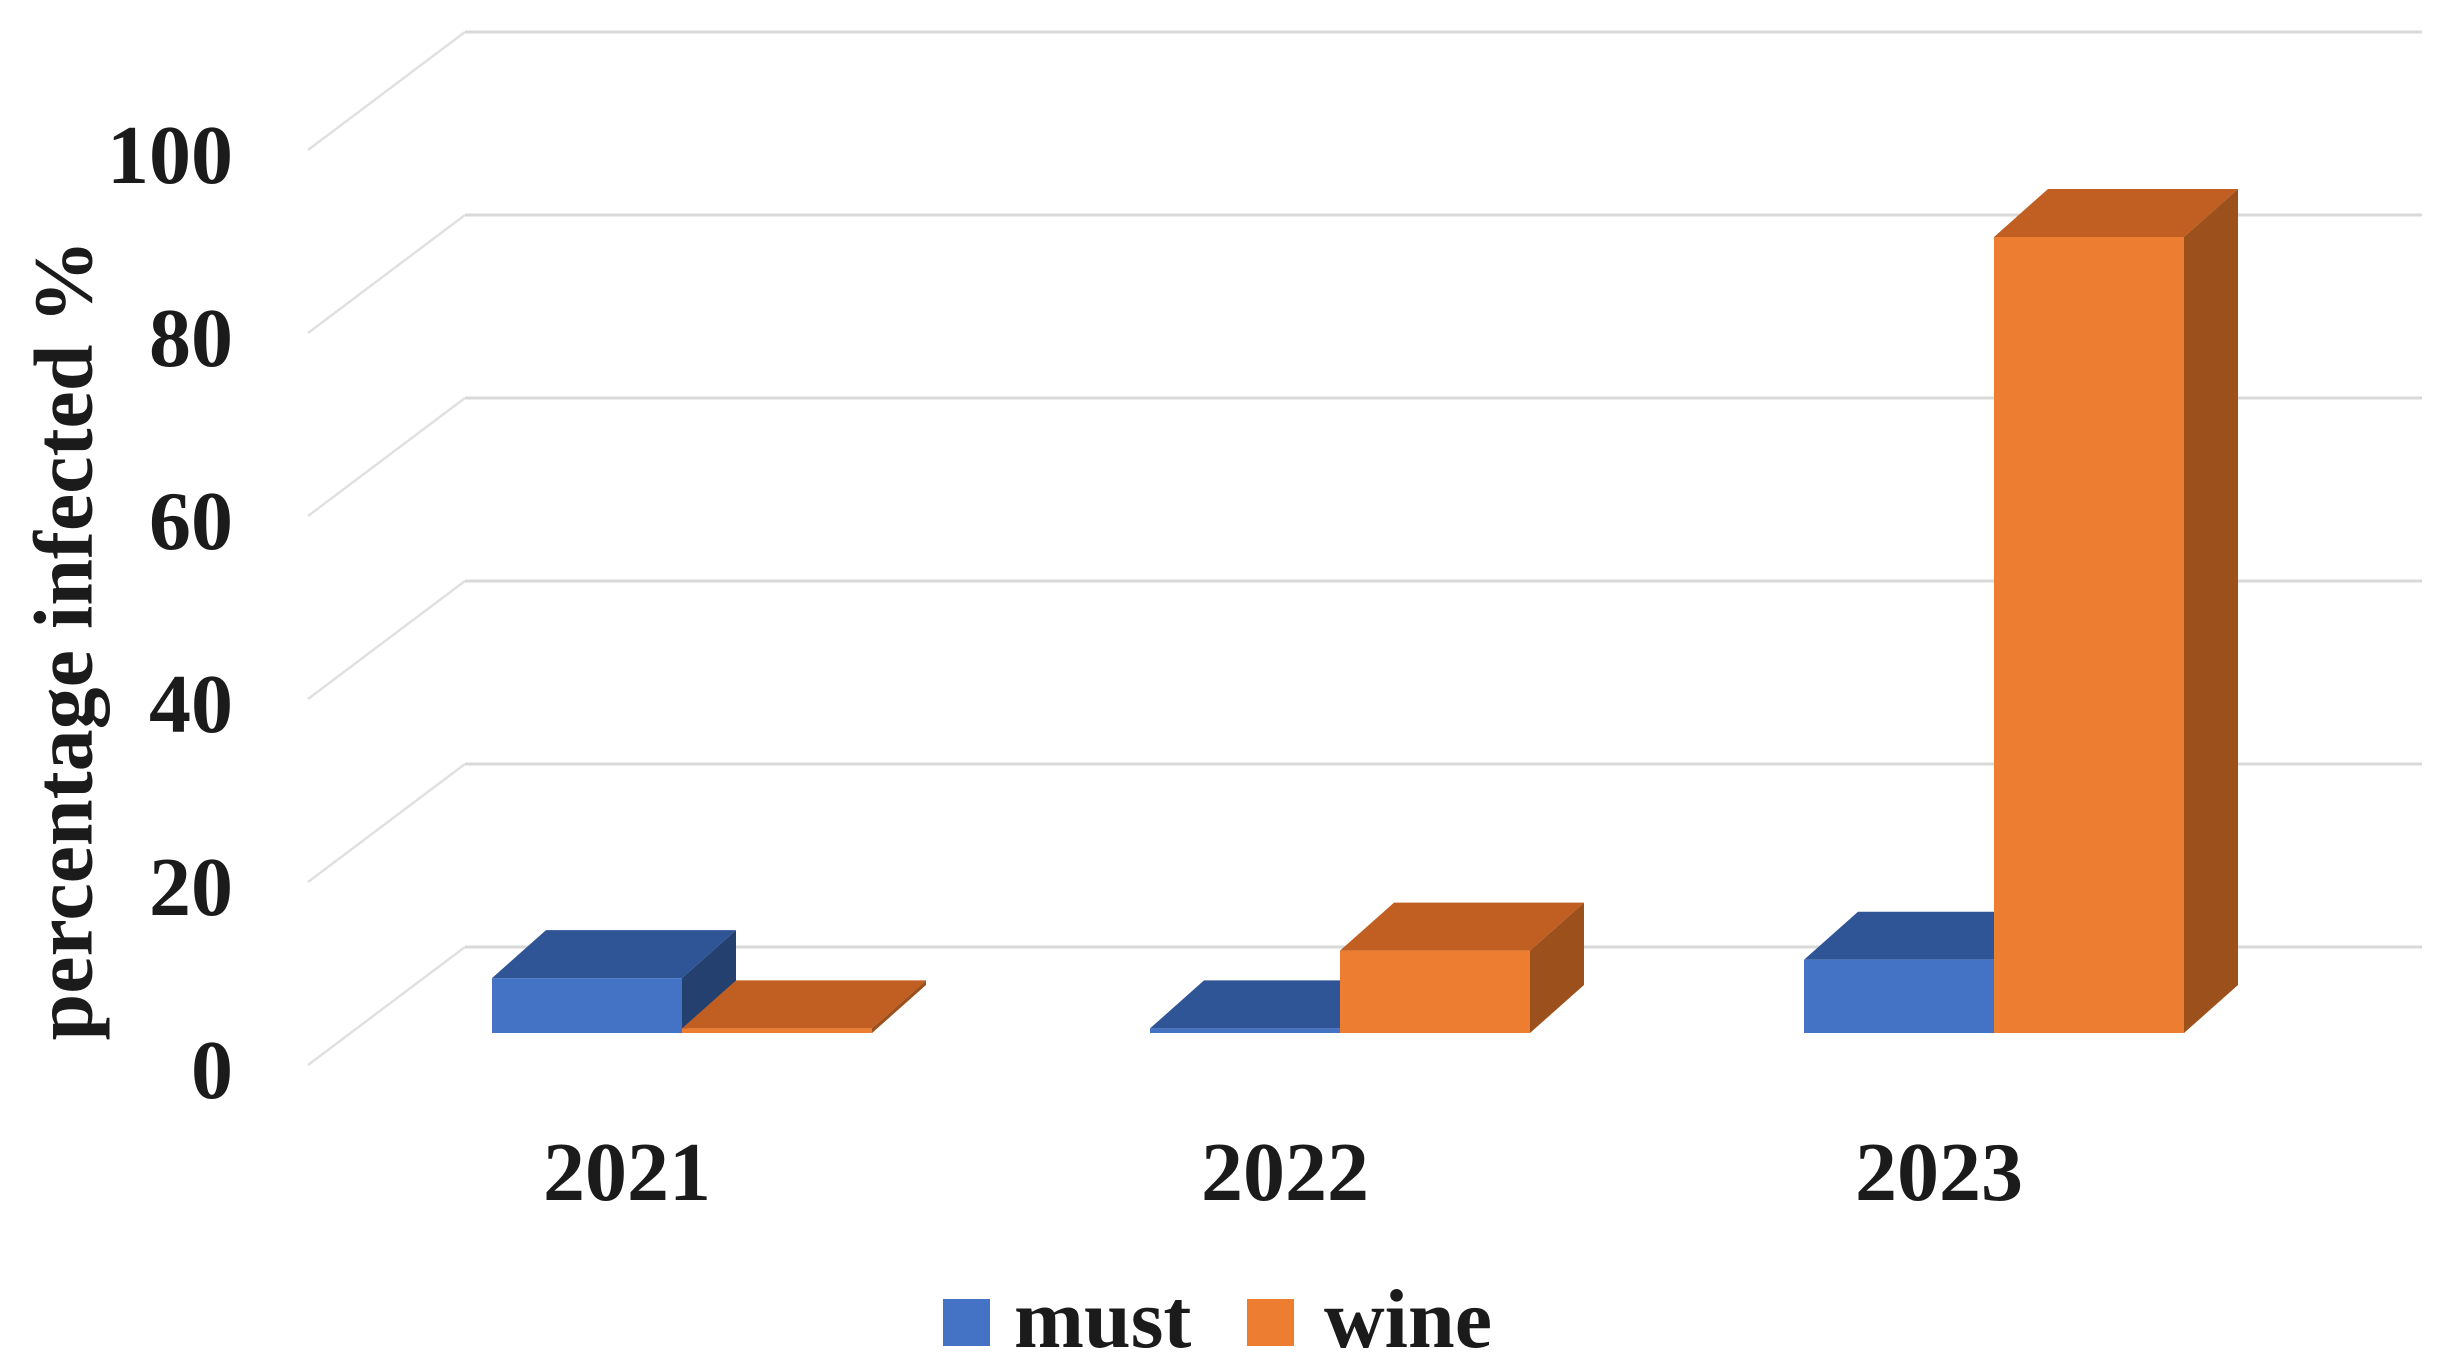 The image size is (2437, 1371). I want to click on legend-label-must: must, so click(1102, 1319).